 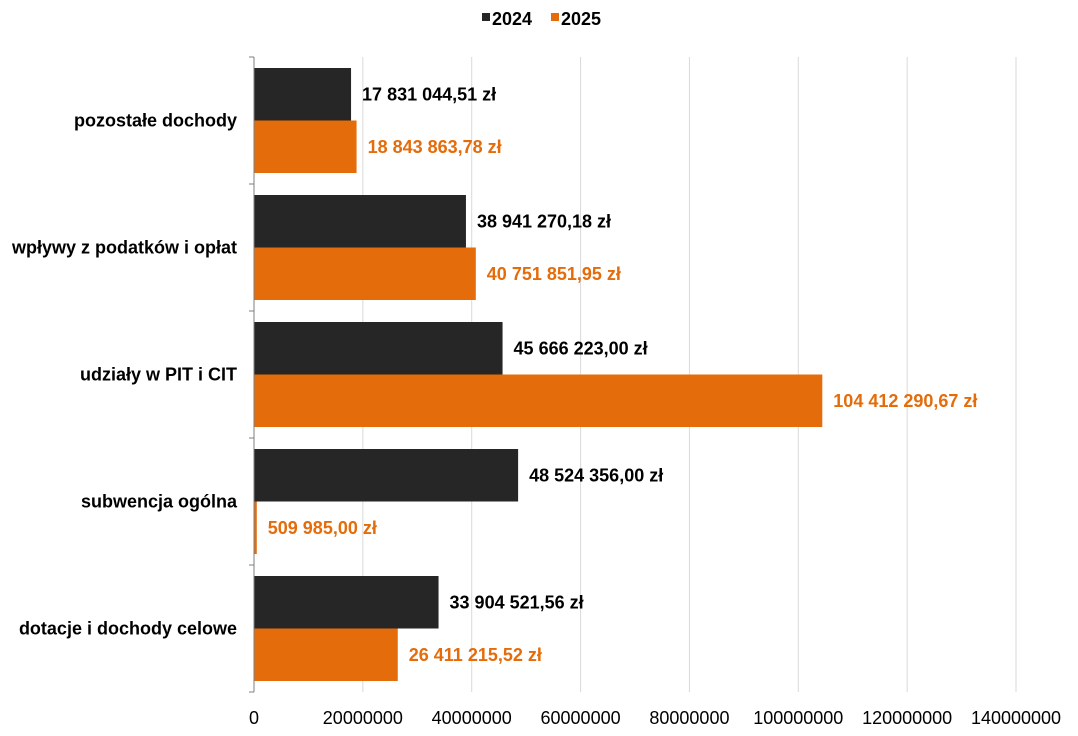 I want to click on data-label: 48 524 356,00 zł, so click(x=596, y=475).